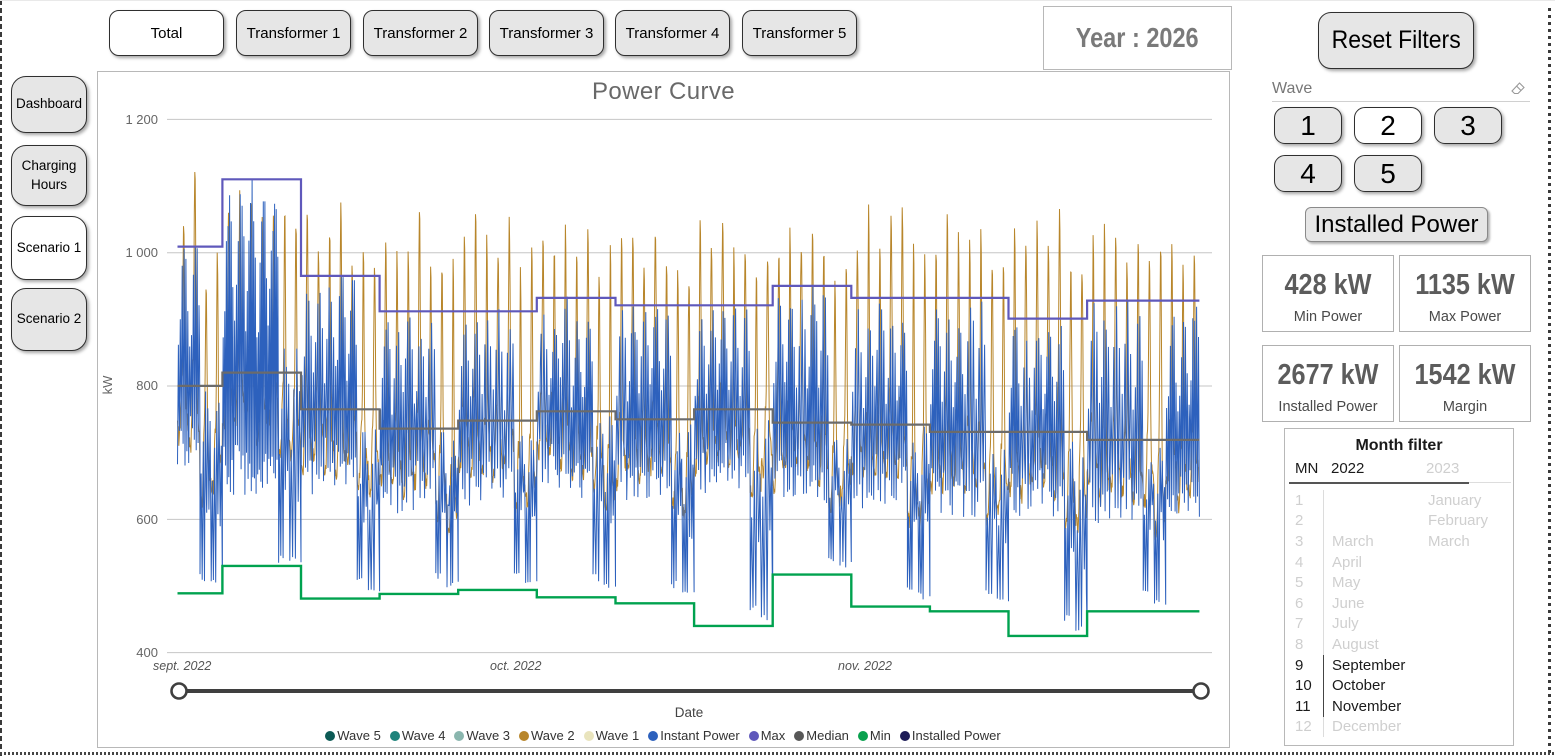 Image resolution: width=1555 pixels, height=756 pixels. Describe the element at coordinates (182, 666) in the screenshot. I see `svg-text: sept. 2022` at that location.